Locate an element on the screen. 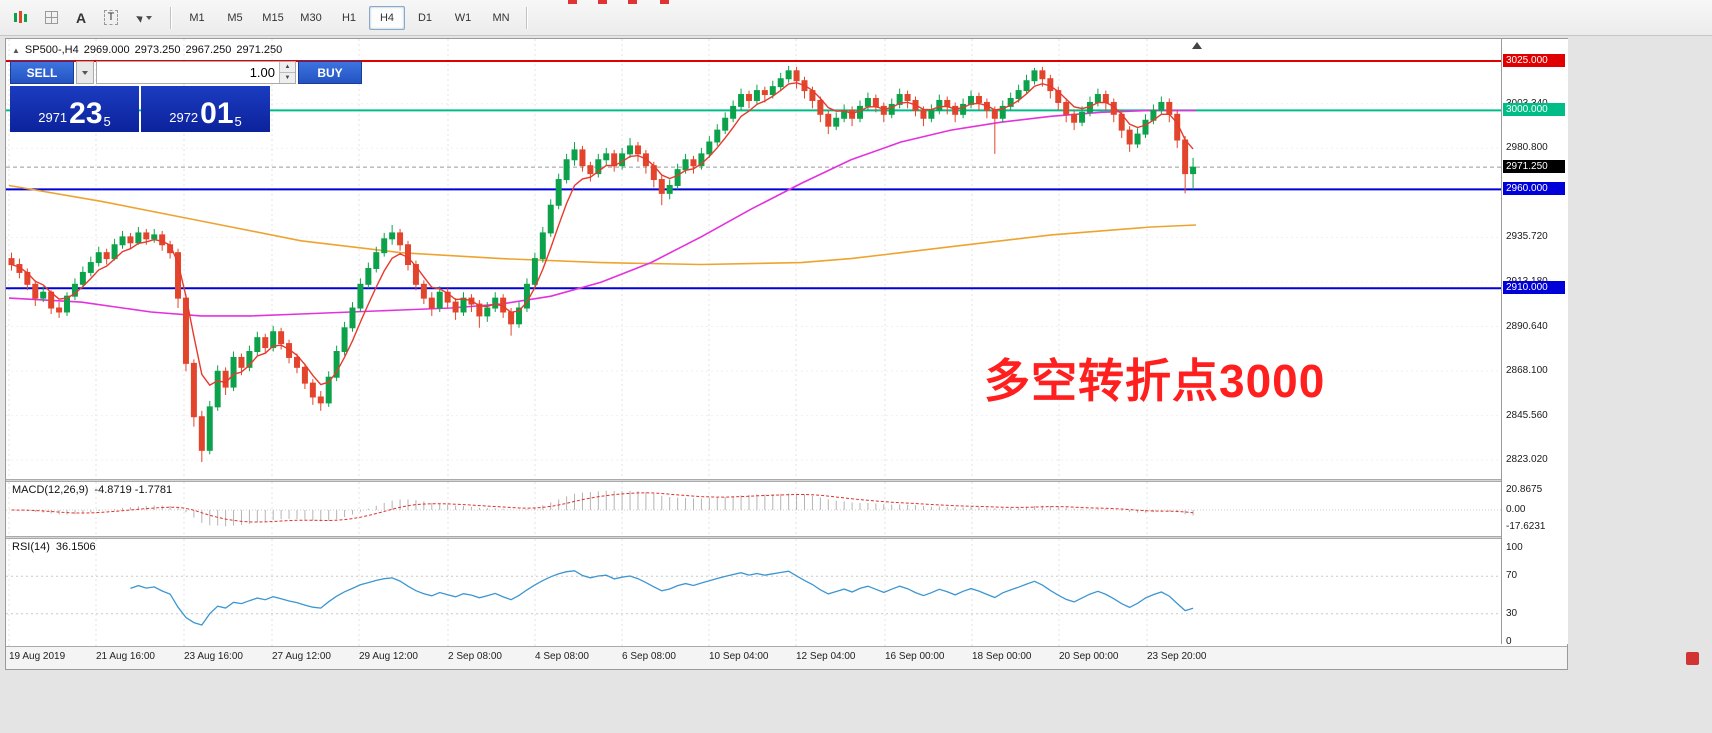 This screenshot has height=733, width=1712. time-axis-label: 12 Sep 04:00 is located at coordinates (826, 656).